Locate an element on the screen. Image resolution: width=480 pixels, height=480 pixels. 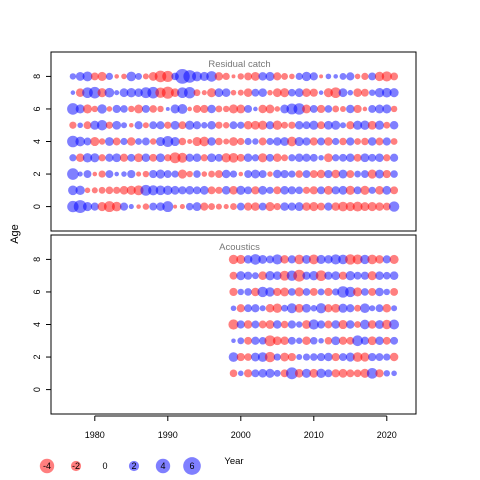
legend-bubble is located at coordinates (47, 466).